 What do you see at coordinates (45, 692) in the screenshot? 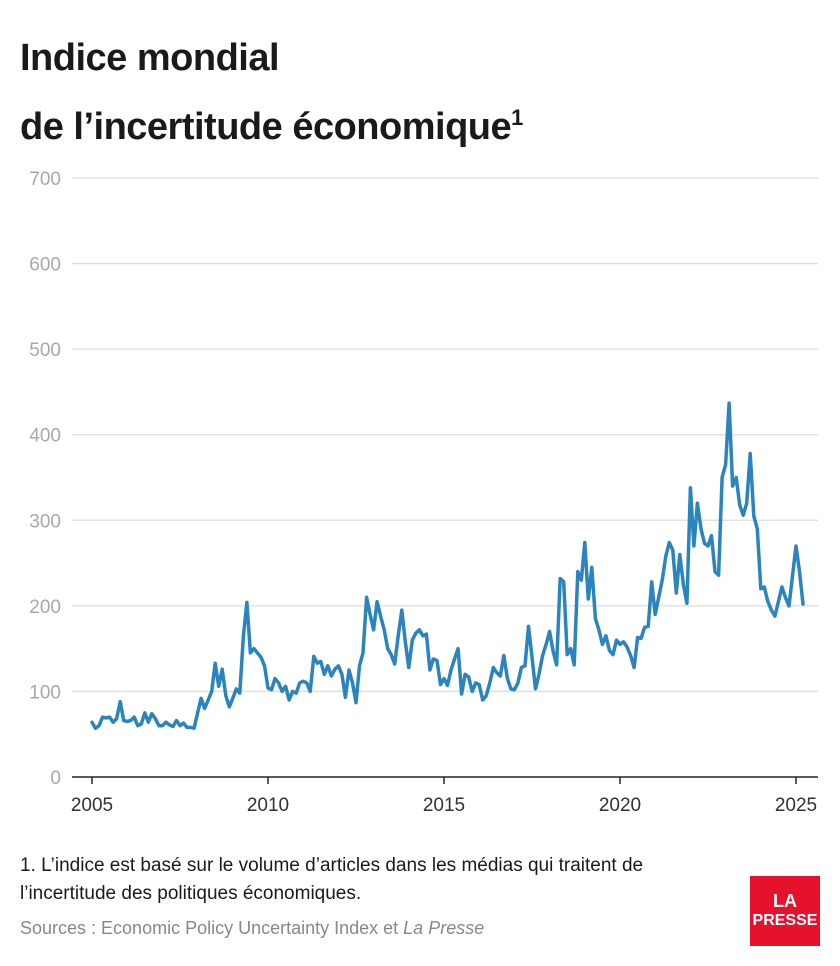
I see `y-tick-label: 100` at bounding box center [45, 692].